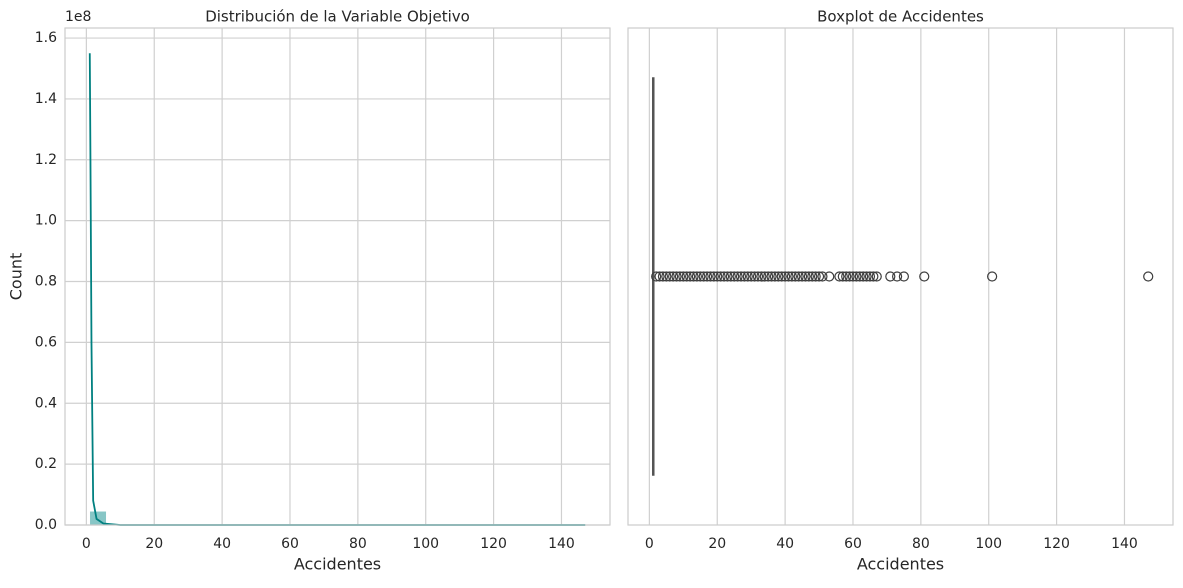 The image size is (1183, 588). What do you see at coordinates (46, 221) in the screenshot?
I see `y-tick-label: 1.0` at bounding box center [46, 221].